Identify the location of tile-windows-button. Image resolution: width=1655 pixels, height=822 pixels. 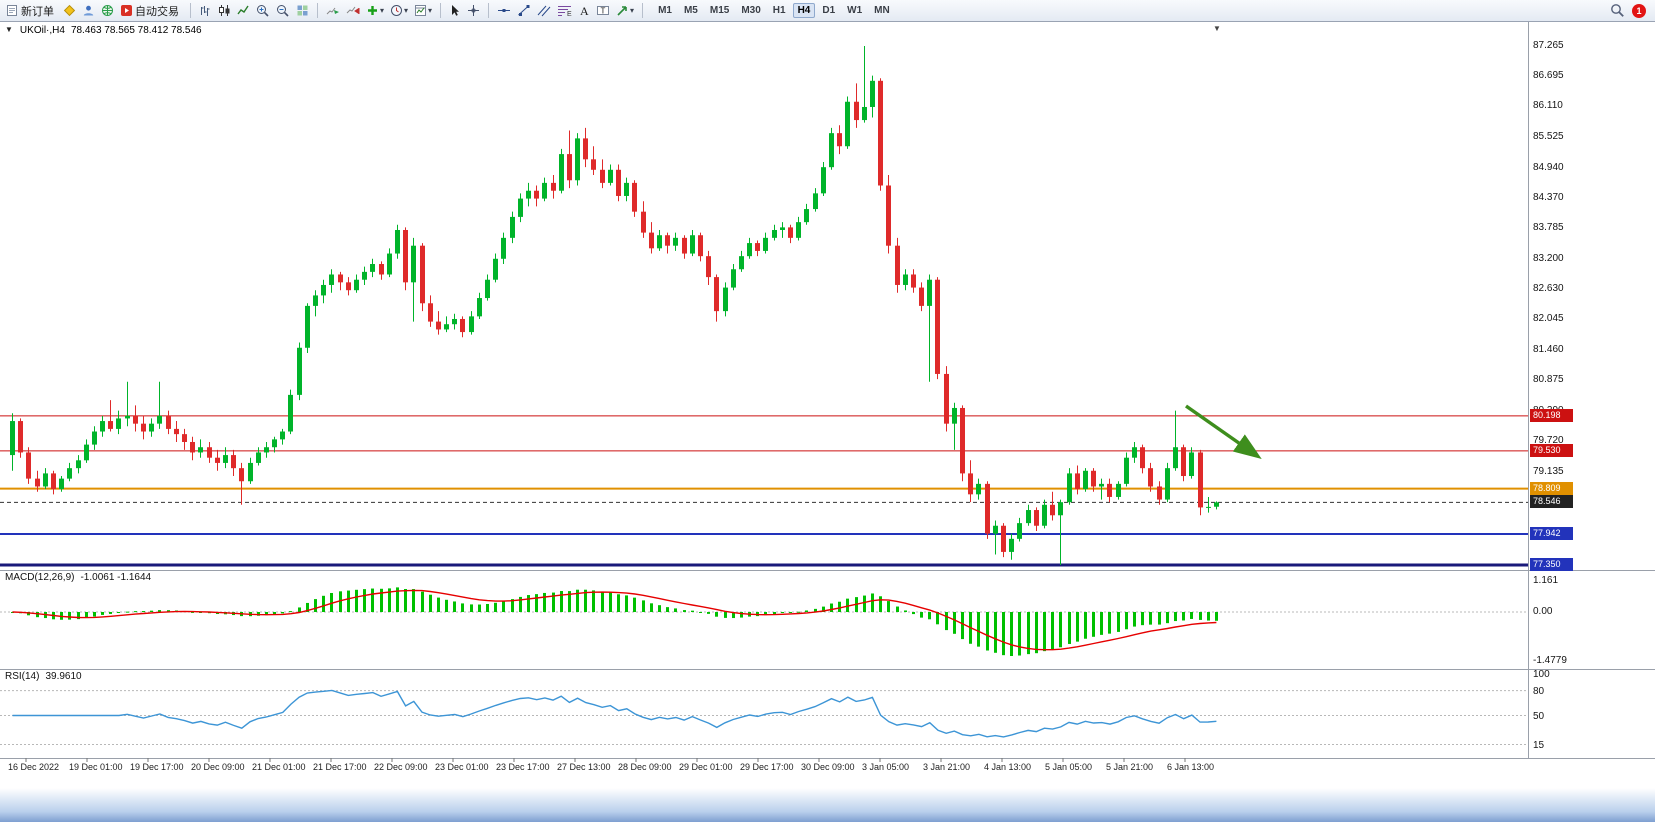
(302, 11).